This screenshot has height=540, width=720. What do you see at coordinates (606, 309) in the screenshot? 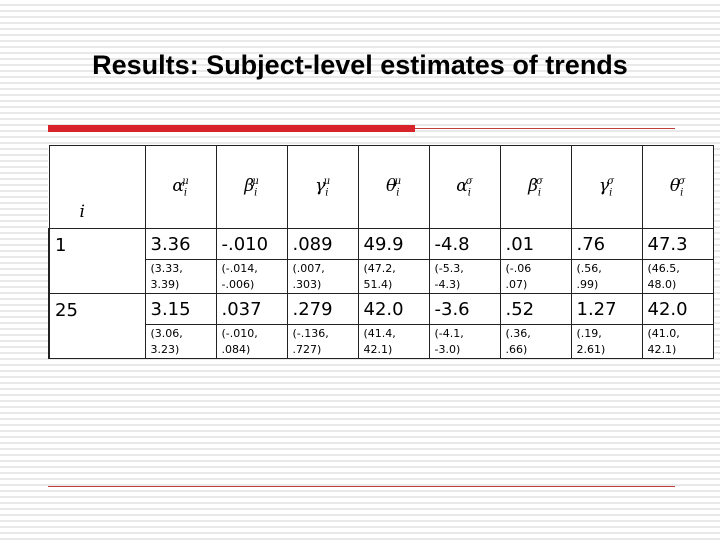
I see `estimate: 1.27` at bounding box center [606, 309].